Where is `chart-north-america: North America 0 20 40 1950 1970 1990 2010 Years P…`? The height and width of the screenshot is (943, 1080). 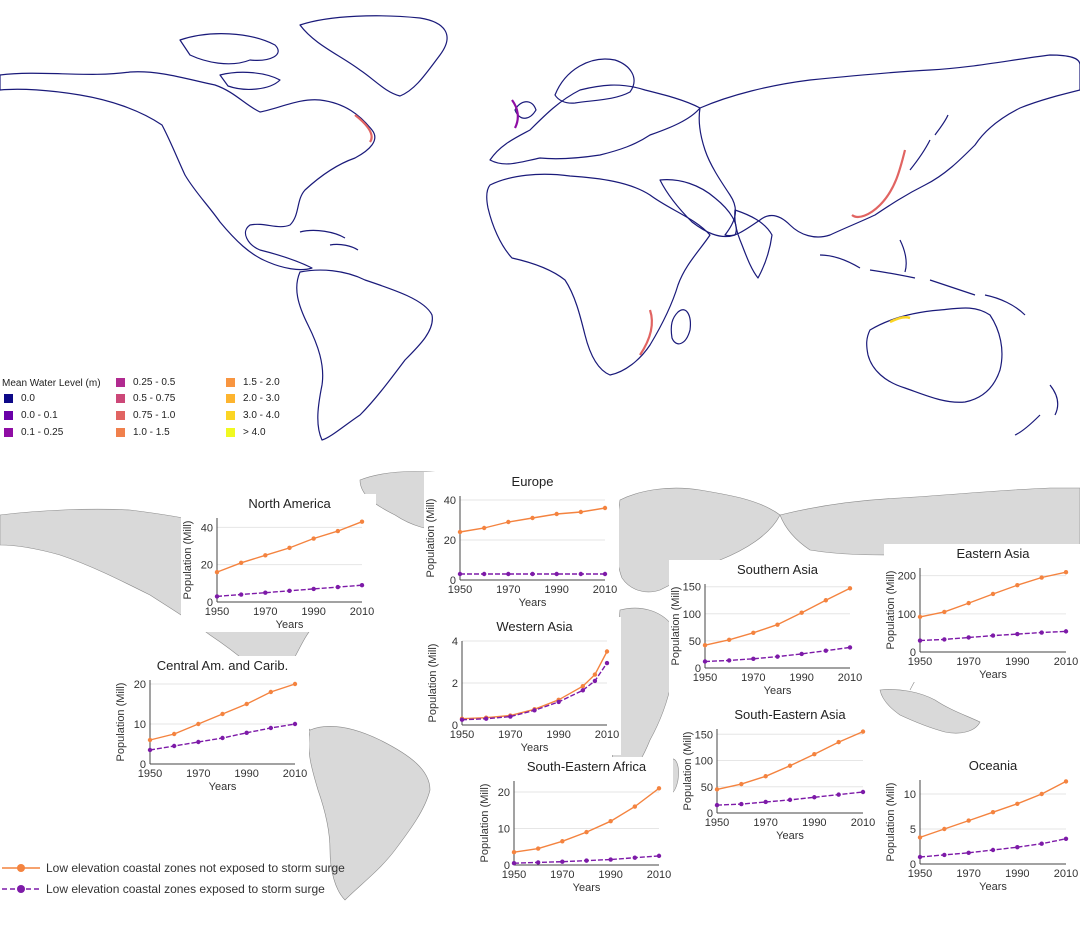
chart-north-america: North America 0 20 40 1950 1970 1990 2010 Years P… is located at coordinates (278, 563).